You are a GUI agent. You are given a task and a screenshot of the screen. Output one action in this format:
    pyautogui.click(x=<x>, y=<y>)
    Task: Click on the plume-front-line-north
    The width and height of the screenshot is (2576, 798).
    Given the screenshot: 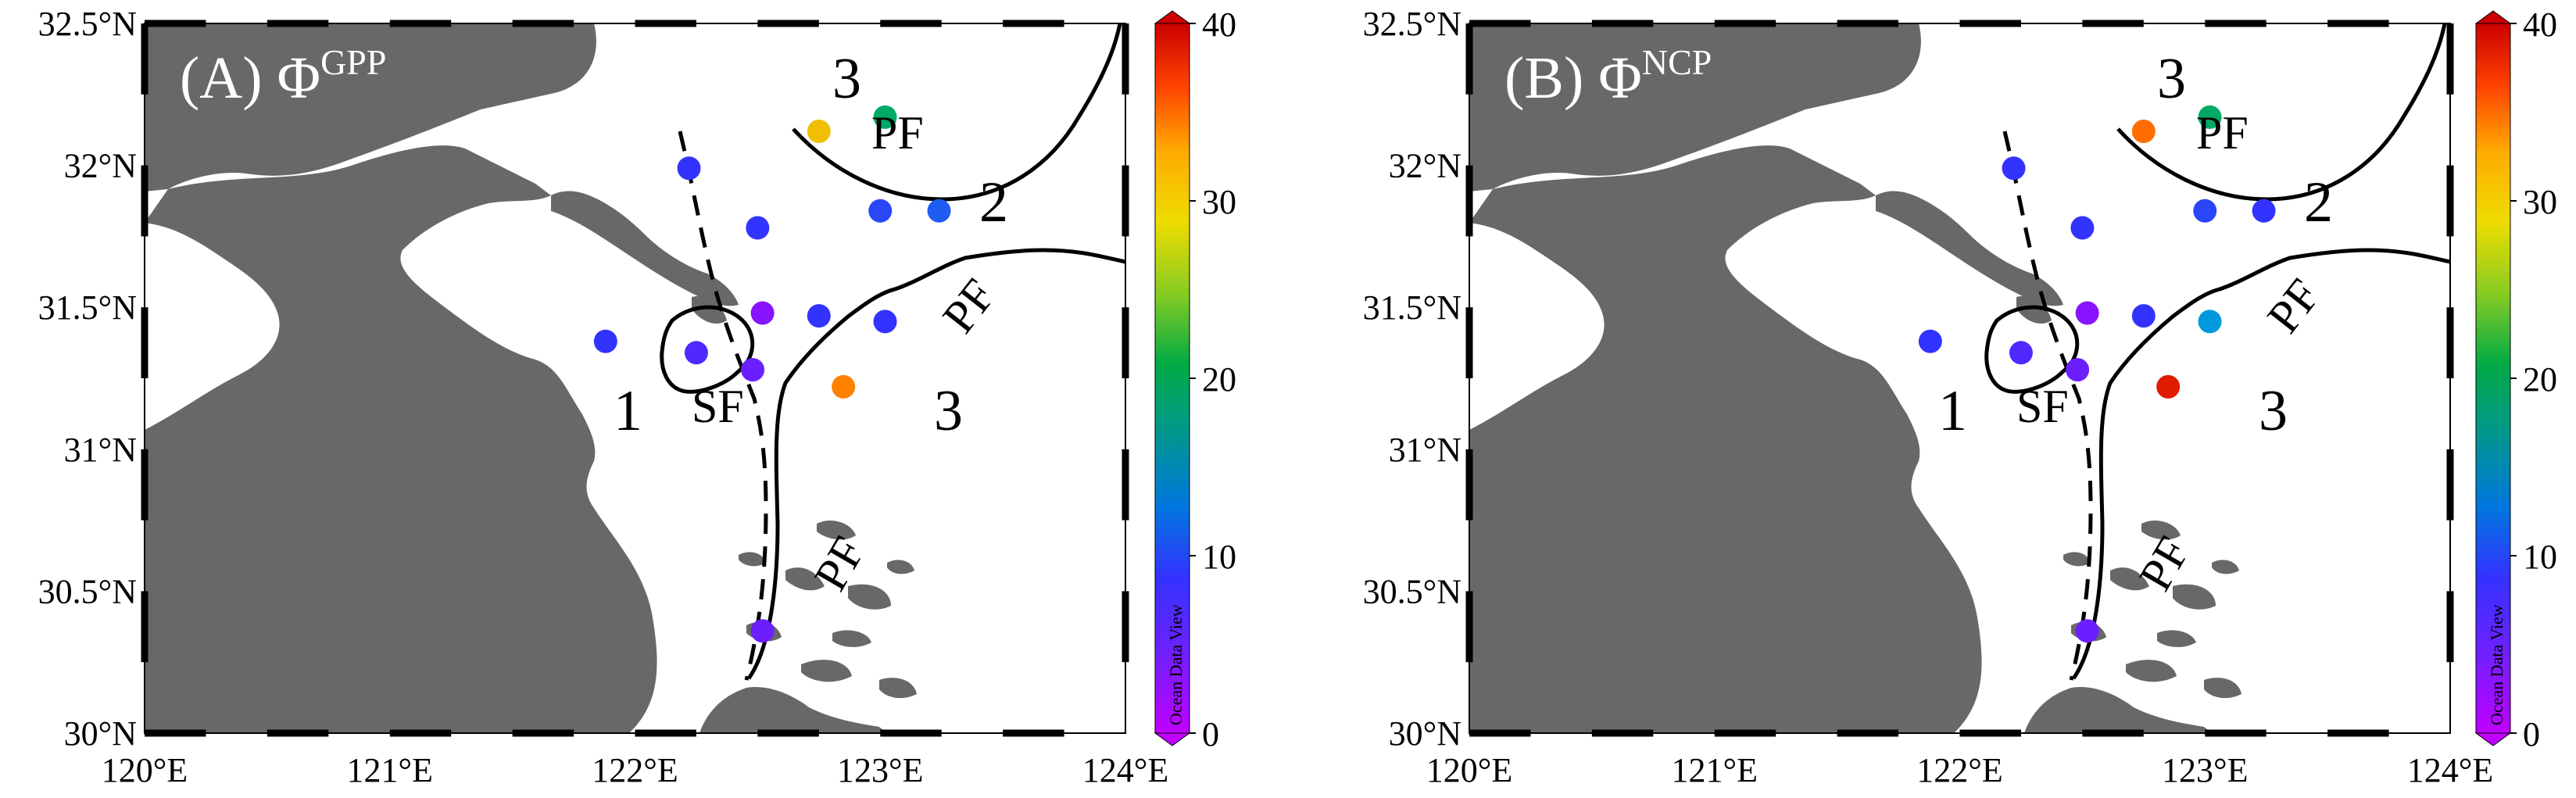 What is the action you would take?
    pyautogui.click(x=957, y=112)
    